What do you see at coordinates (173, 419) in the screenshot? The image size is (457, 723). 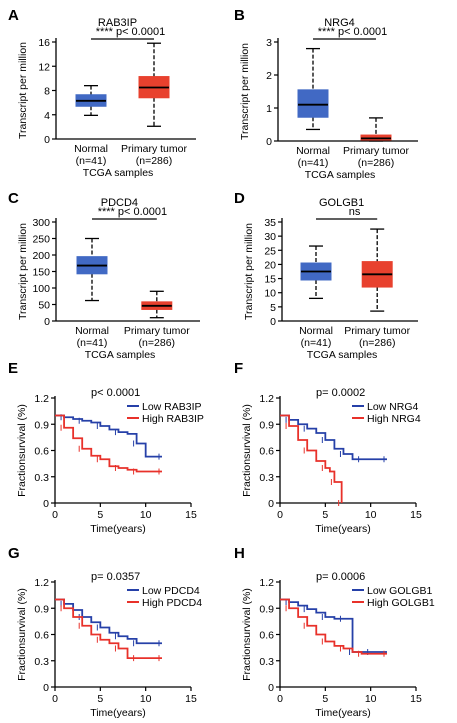 I see `legend-label: High RAB3IP` at bounding box center [173, 419].